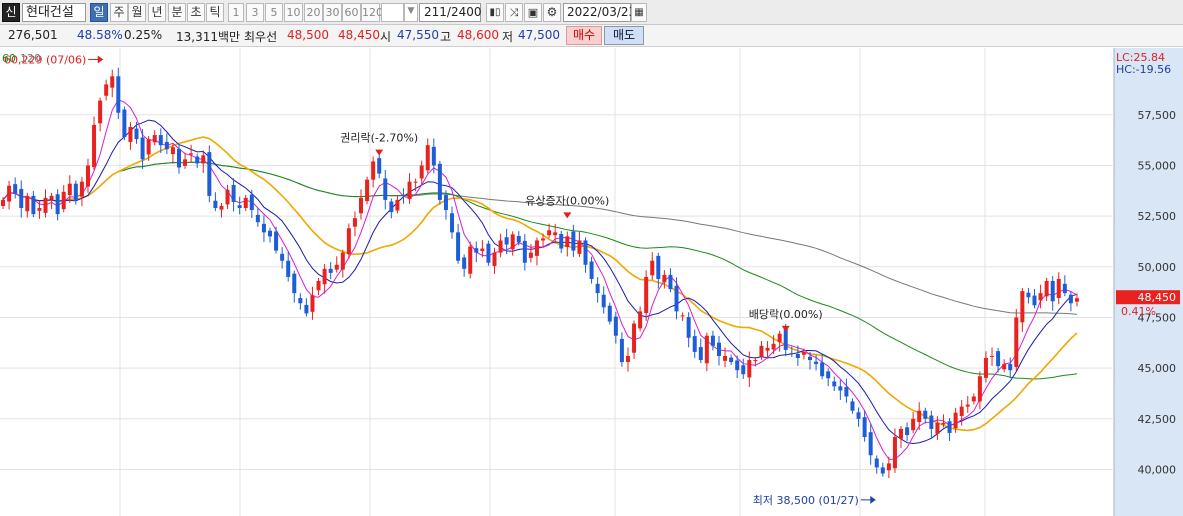 Image resolution: width=1183 pixels, height=516 pixels. What do you see at coordinates (215, 12) in the screenshot?
I see `period-tick-button: 틱` at bounding box center [215, 12].